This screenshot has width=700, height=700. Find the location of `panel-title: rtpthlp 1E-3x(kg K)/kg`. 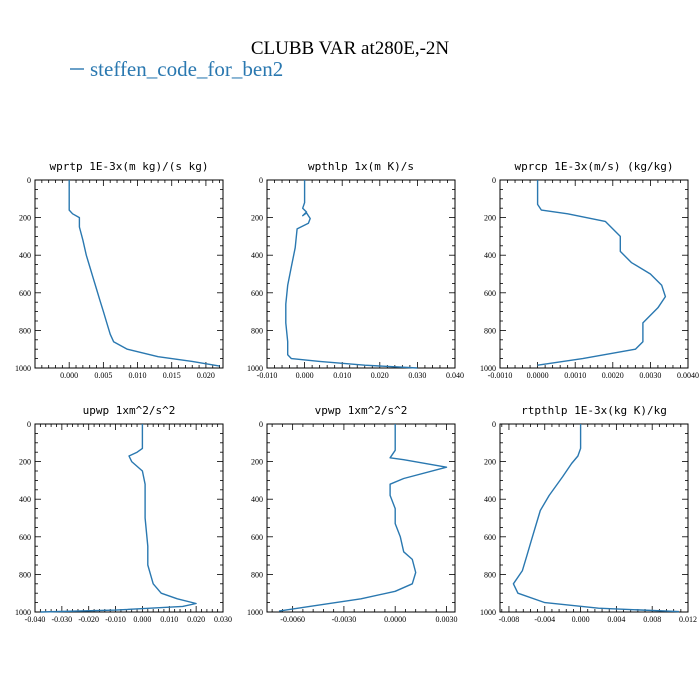

panel-title: rtpthlp 1E-3x(kg K)/kg is located at coordinates (594, 410).